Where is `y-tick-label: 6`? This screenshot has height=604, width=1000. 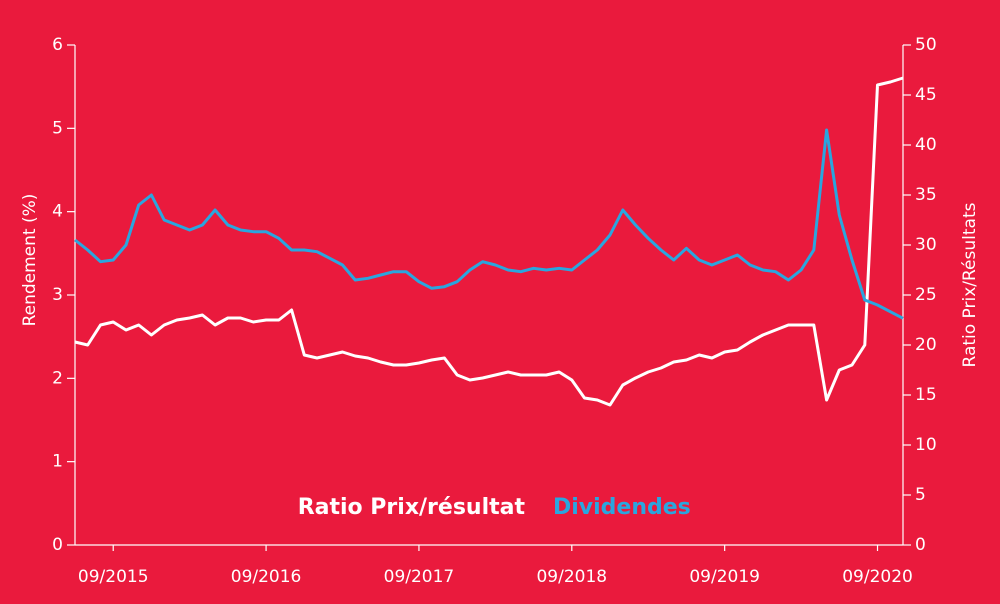 y-tick-label: 6 is located at coordinates (57, 45).